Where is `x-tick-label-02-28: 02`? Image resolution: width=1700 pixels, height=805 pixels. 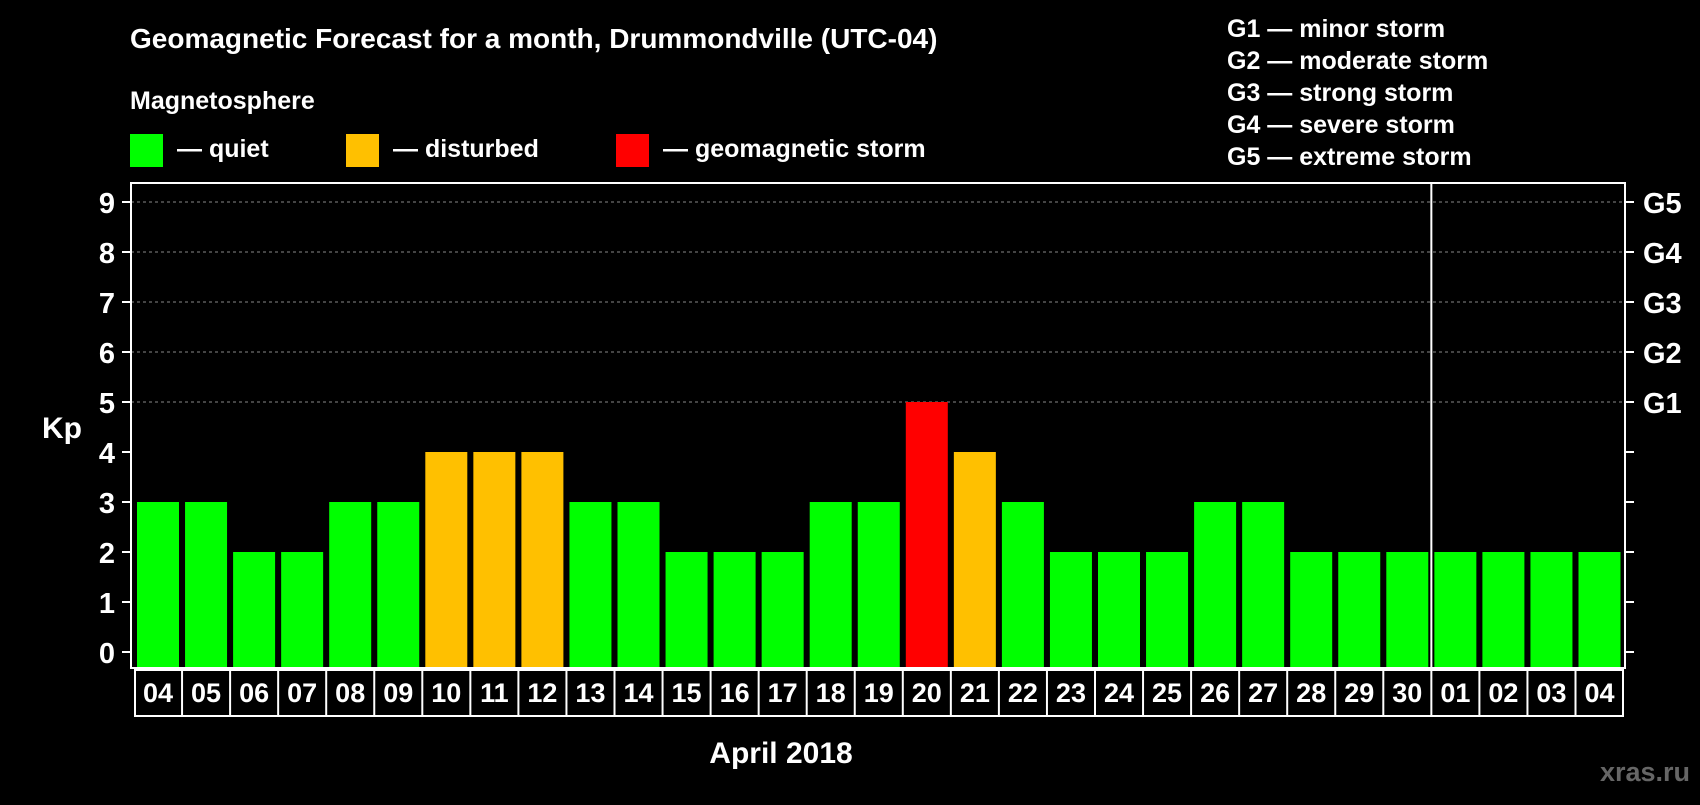
x-tick-label-02-28: 02 is located at coordinates (1503, 693).